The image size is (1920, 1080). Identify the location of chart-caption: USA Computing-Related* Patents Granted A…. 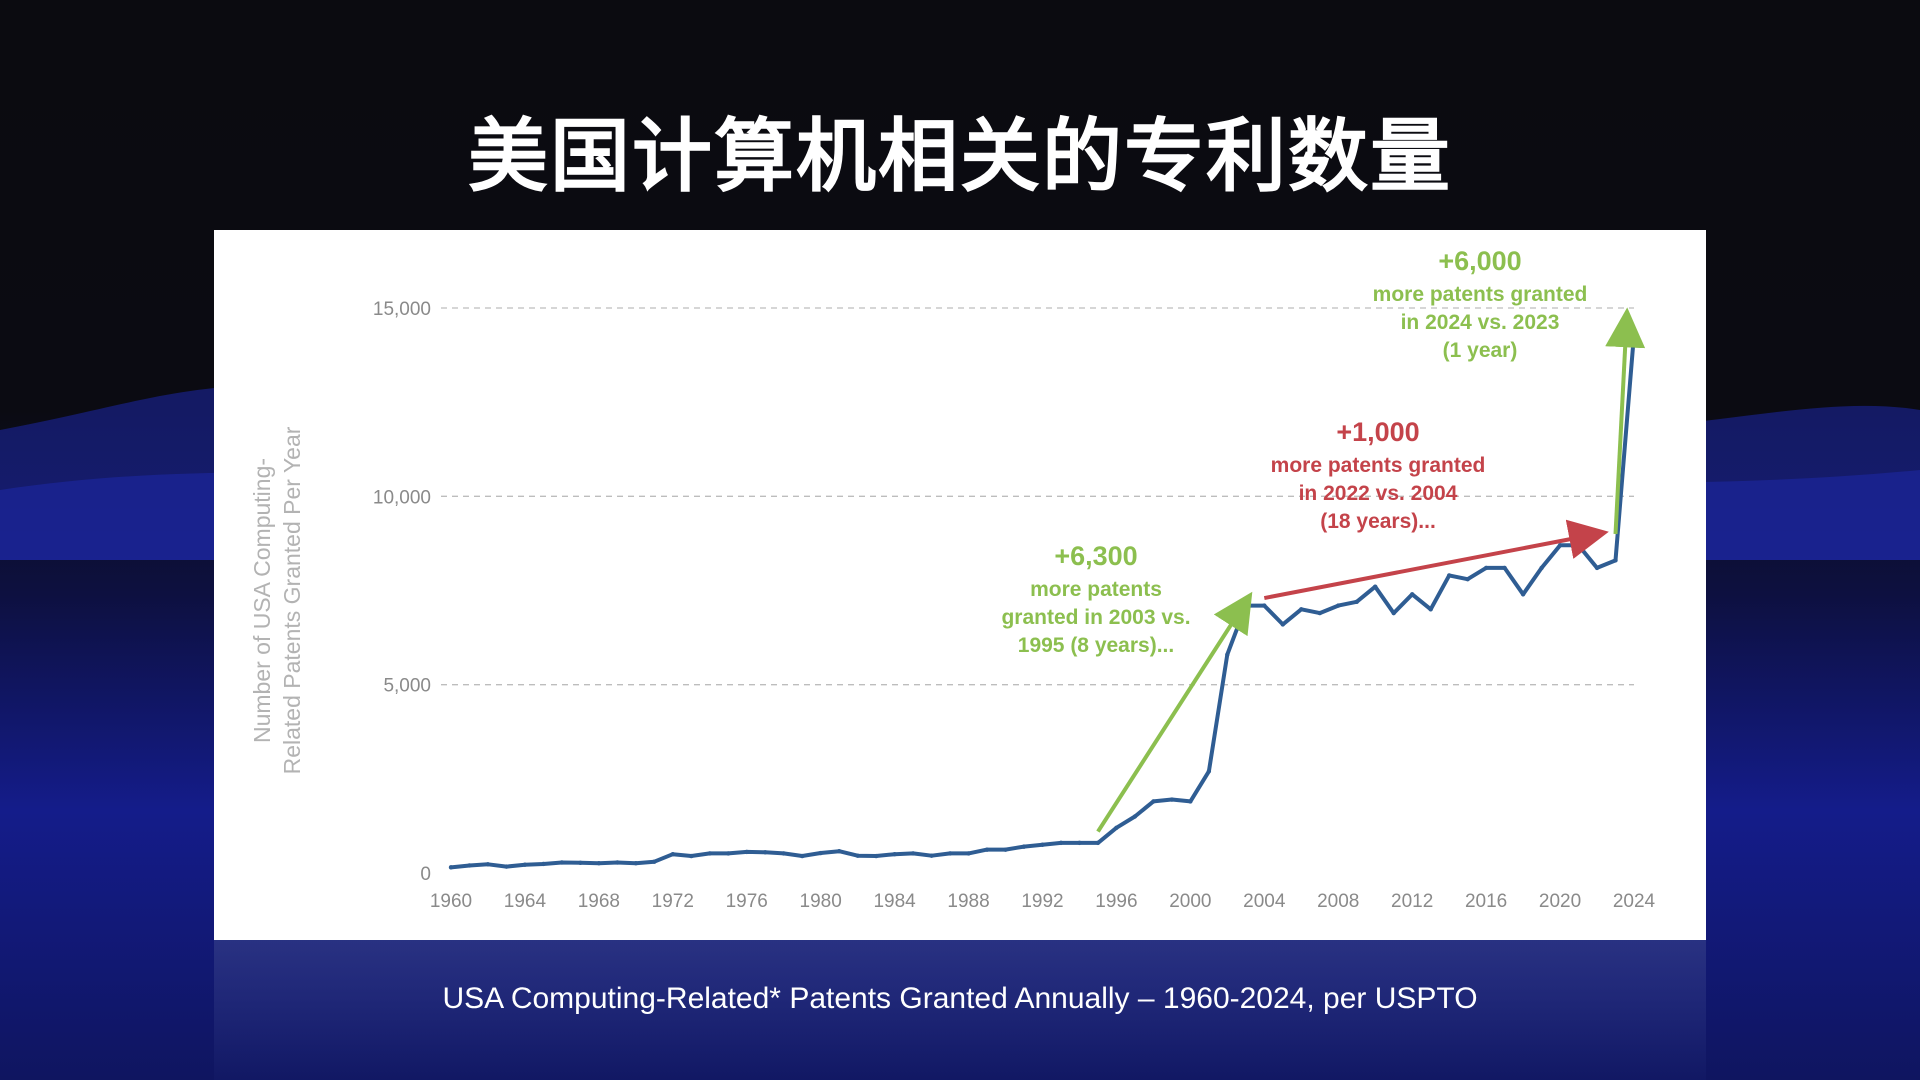
(960, 998).